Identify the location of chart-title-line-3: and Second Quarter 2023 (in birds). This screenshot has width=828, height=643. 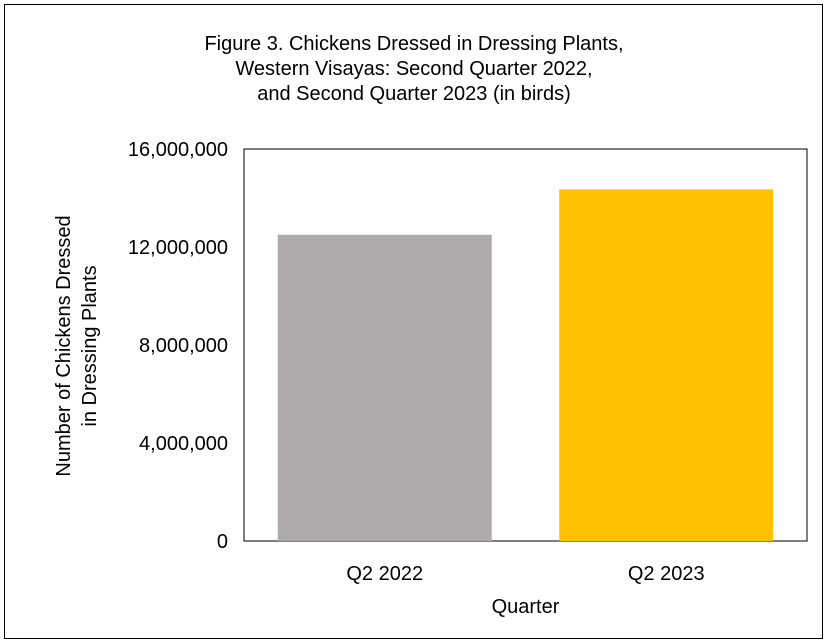
(414, 94).